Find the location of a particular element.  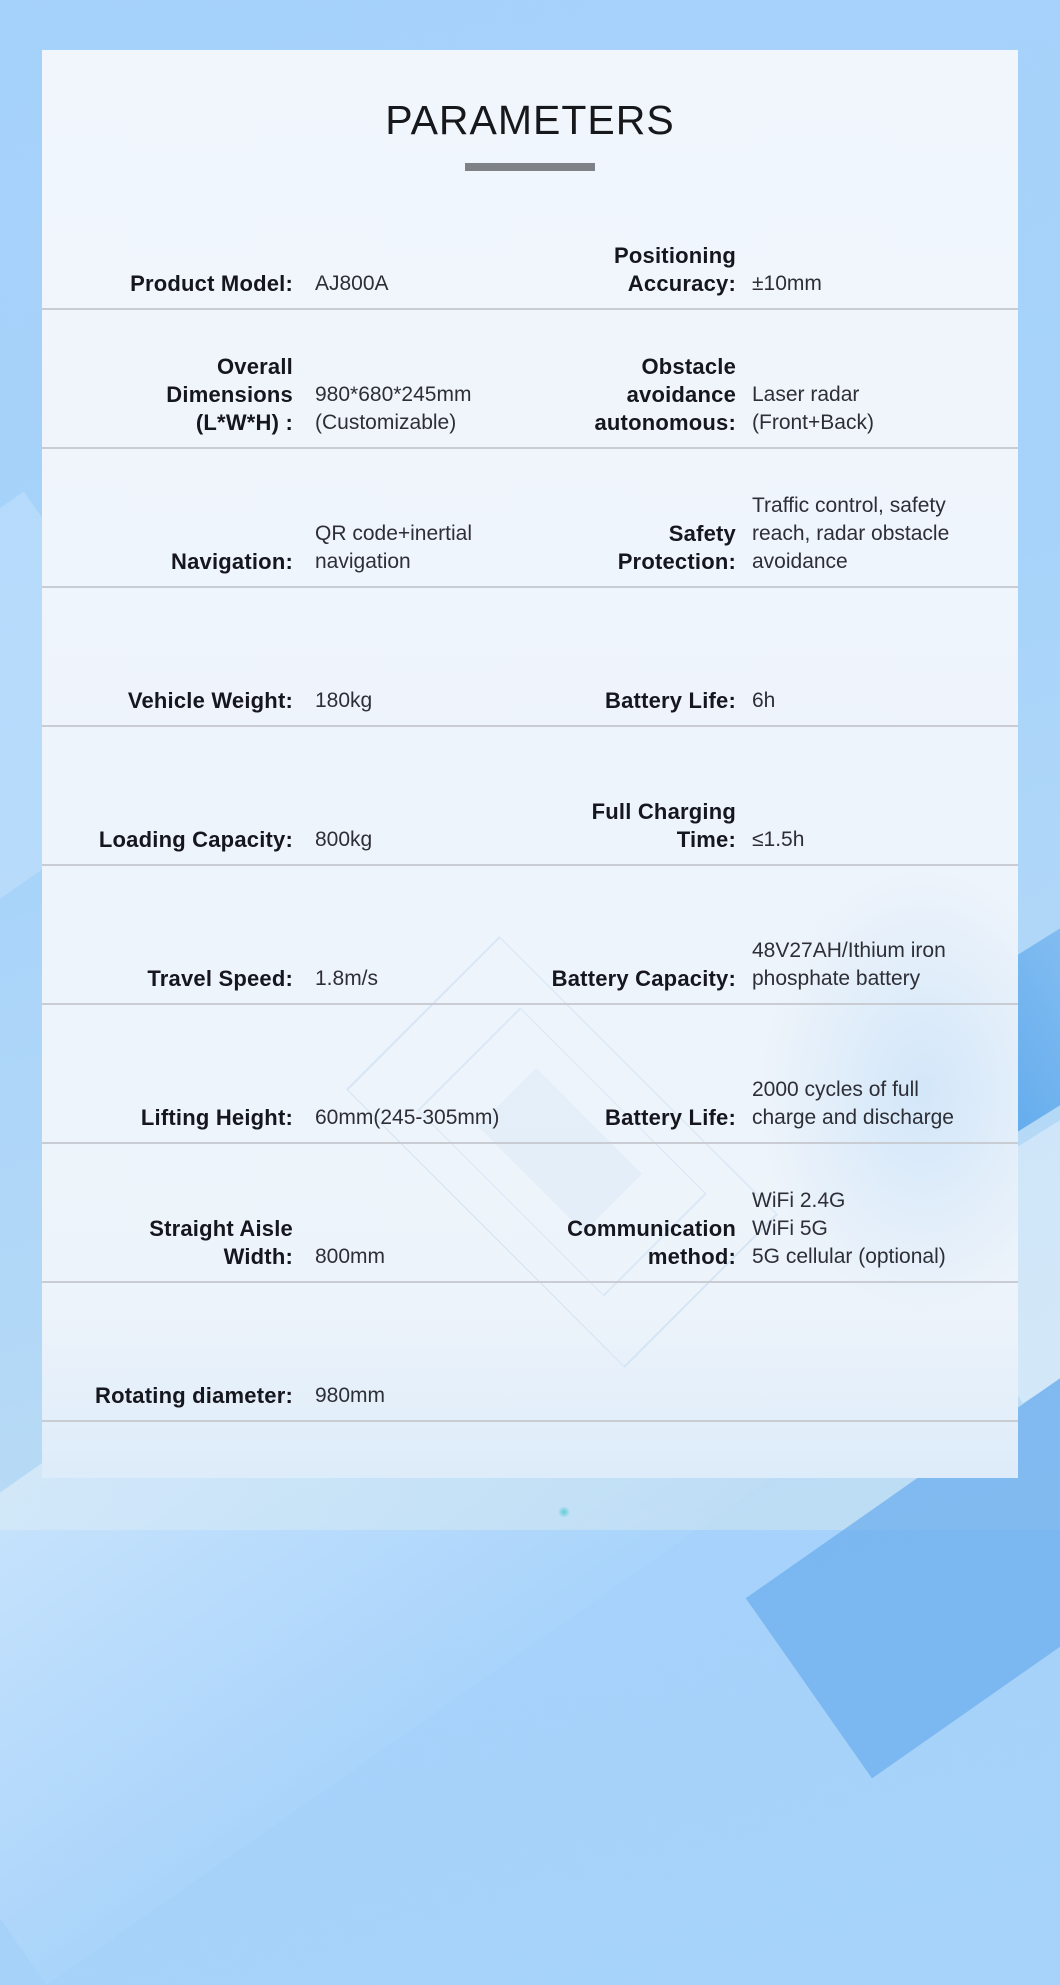

spec-value-text: 60mm(245-305mm) is located at coordinates (407, 1117).